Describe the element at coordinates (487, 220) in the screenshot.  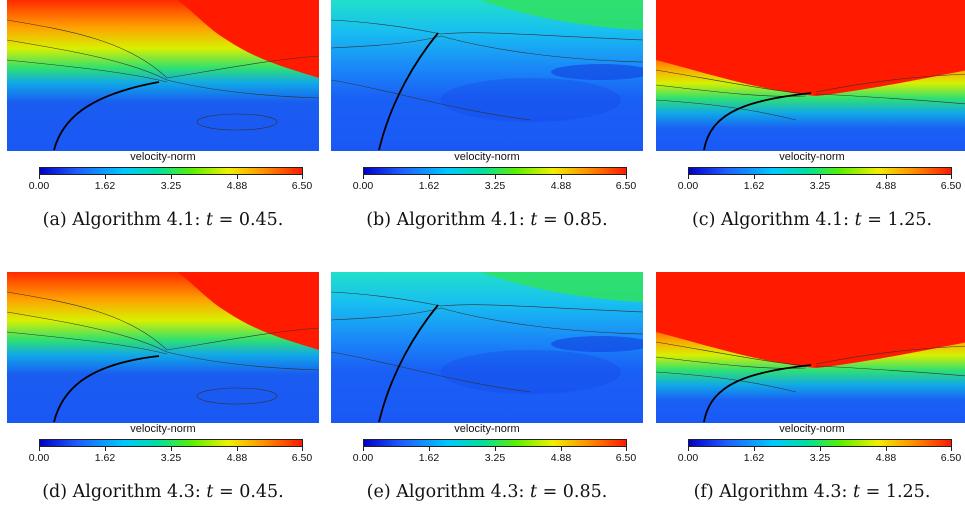
I see `panel-caption: (b) Algorithm 4.1: t = 0.85.` at that location.